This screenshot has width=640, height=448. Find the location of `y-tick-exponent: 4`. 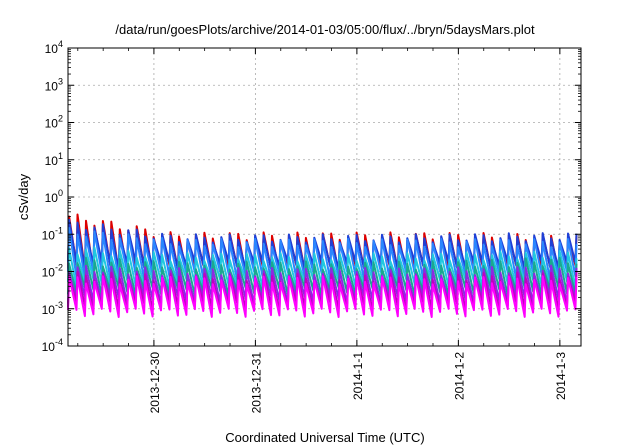

y-tick-exponent: 4 is located at coordinates (60, 44).